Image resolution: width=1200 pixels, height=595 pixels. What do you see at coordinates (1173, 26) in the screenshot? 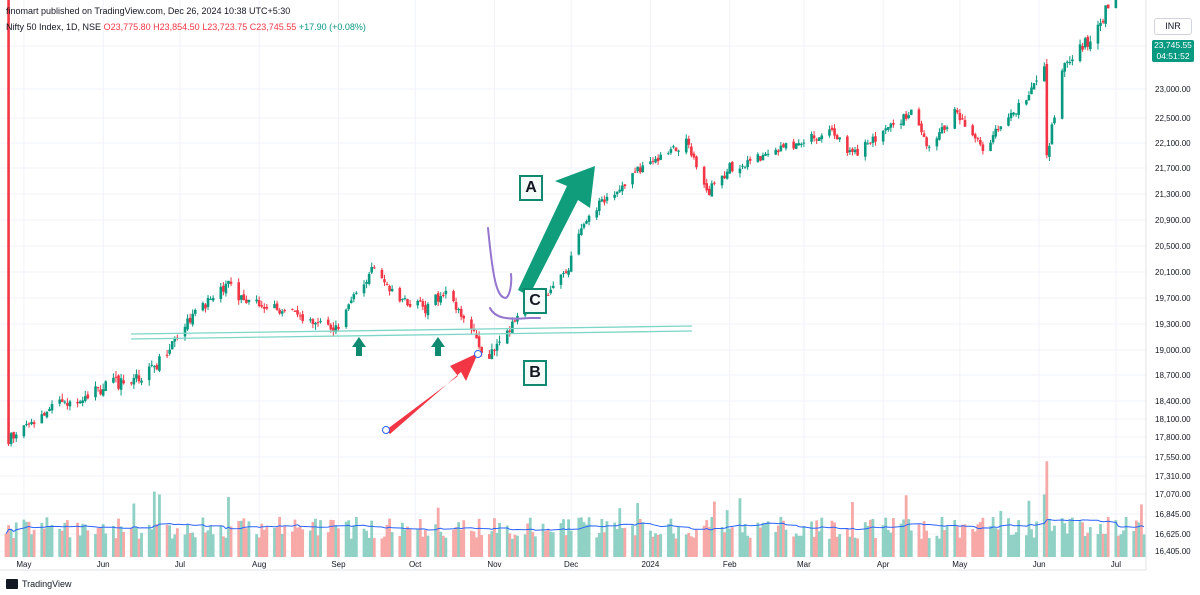
I see `currency-button: INR` at bounding box center [1173, 26].